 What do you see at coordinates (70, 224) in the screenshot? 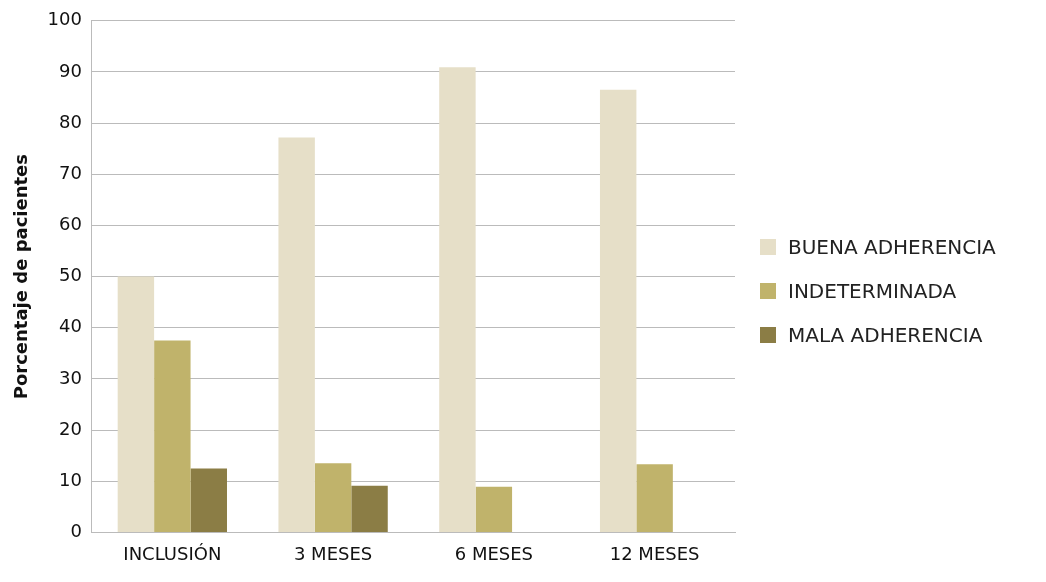
I see `y-tick-label: 60` at bounding box center [70, 224].